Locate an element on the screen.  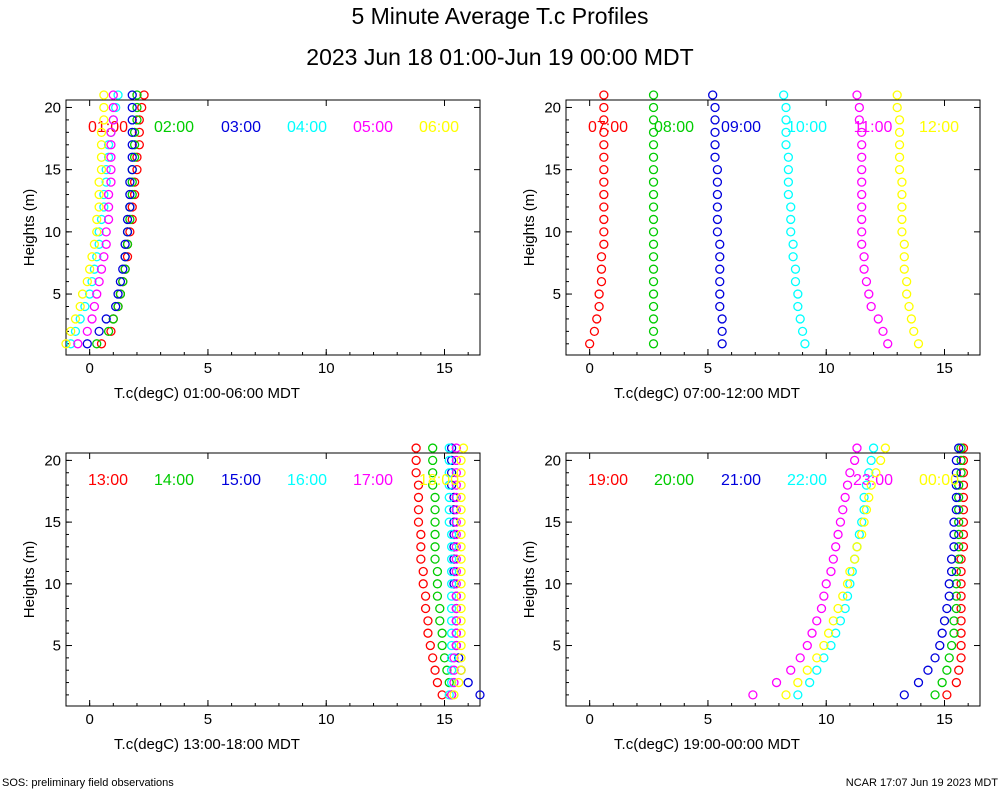
plot-frame is located at coordinates (773, 227).